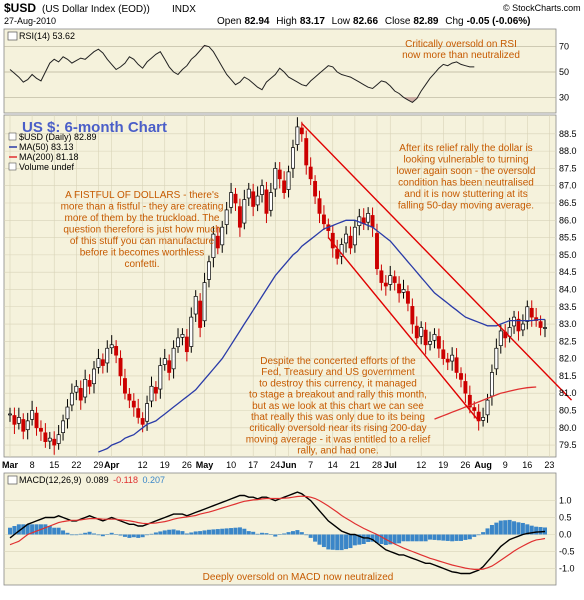 The image size is (584, 600). What do you see at coordinates (567, 551) in the screenshot?
I see `macd-tick-label: -0.5` at bounding box center [567, 551].